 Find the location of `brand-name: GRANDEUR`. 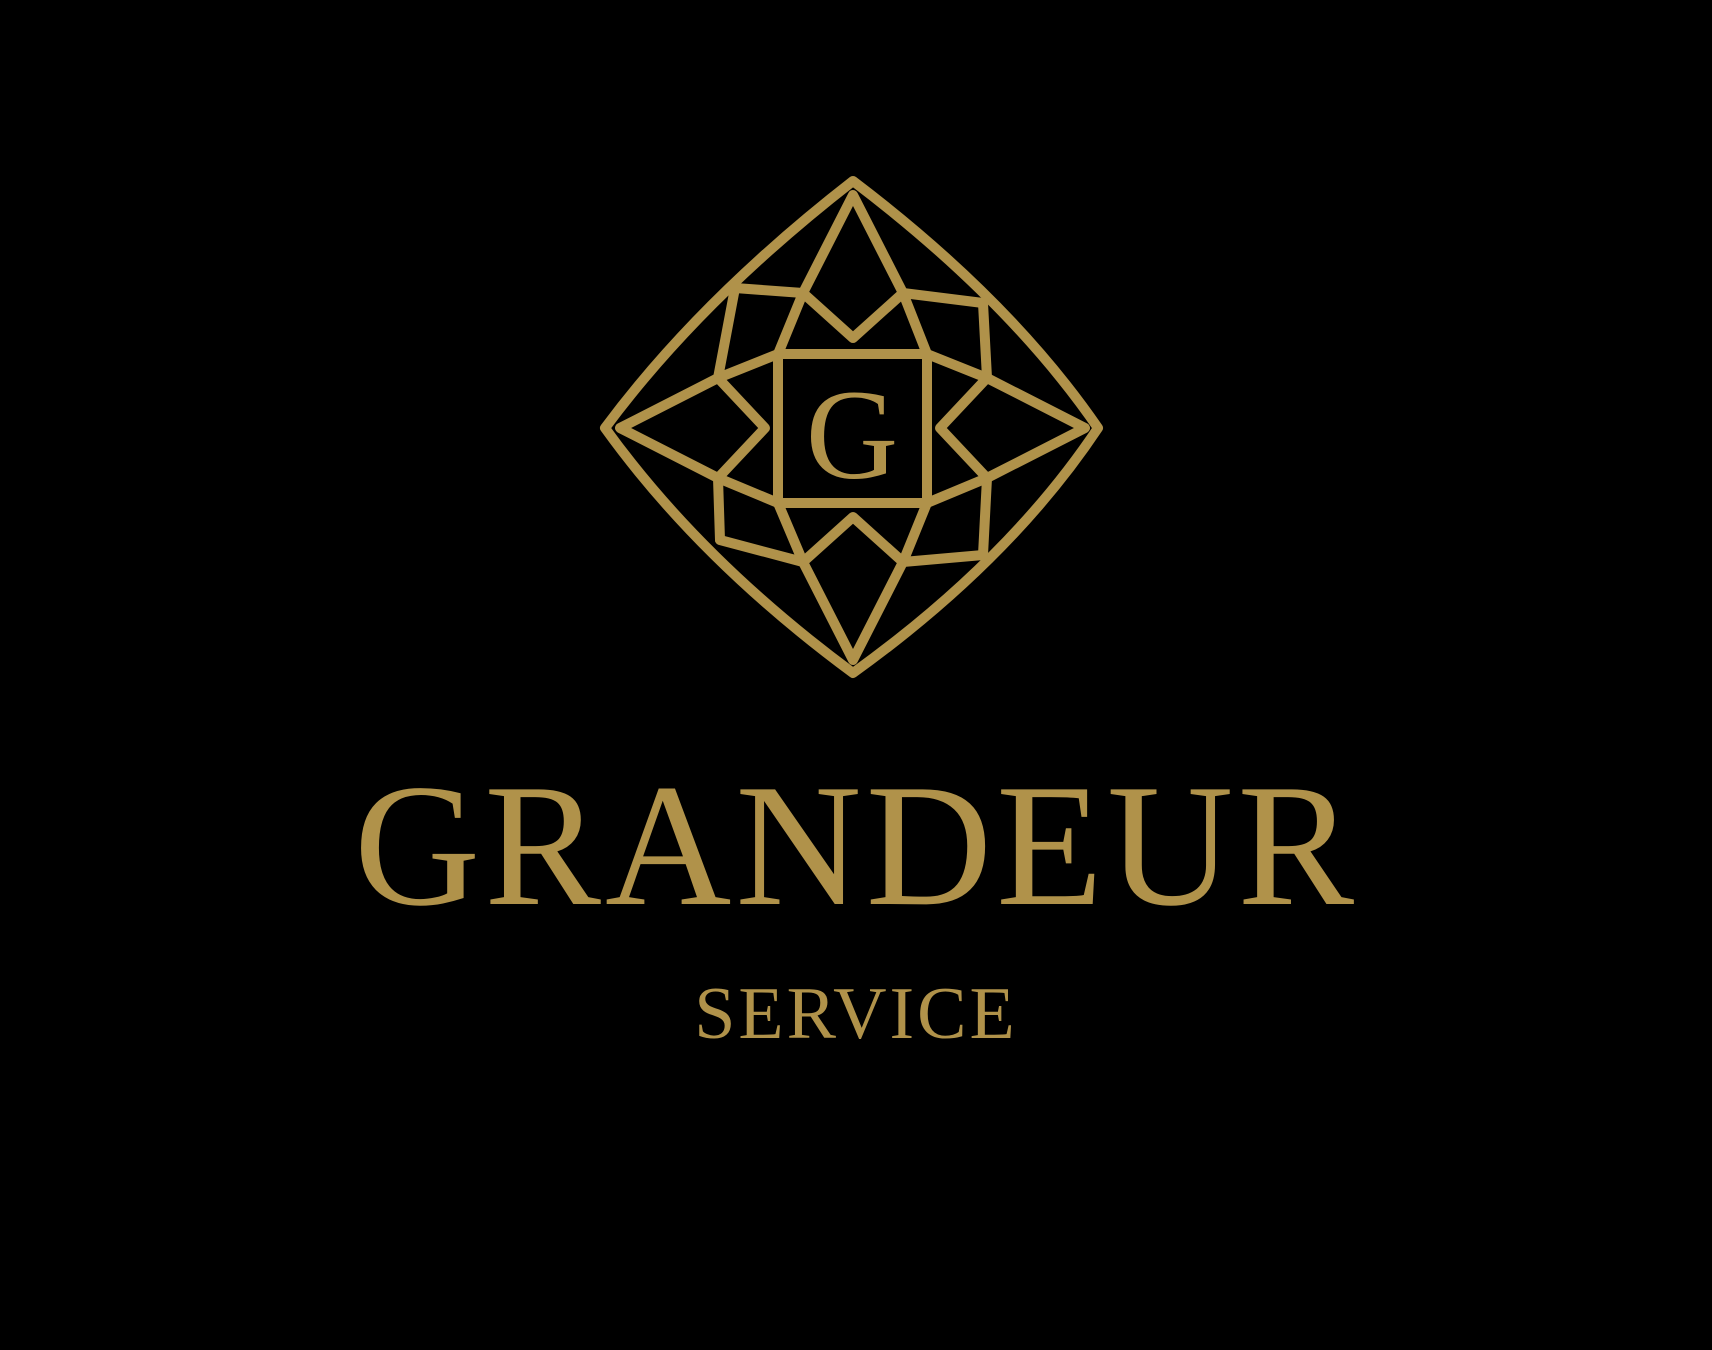

brand-name: GRANDEUR is located at coordinates (856, 845).